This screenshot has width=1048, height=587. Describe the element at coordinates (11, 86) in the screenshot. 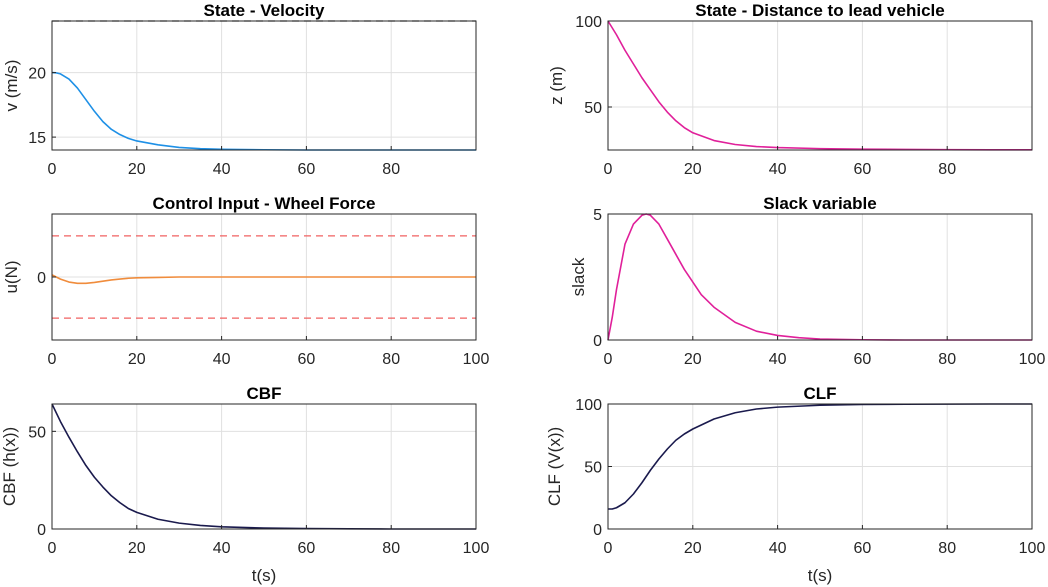

I see `y-axis-label: v (m/s)` at that location.